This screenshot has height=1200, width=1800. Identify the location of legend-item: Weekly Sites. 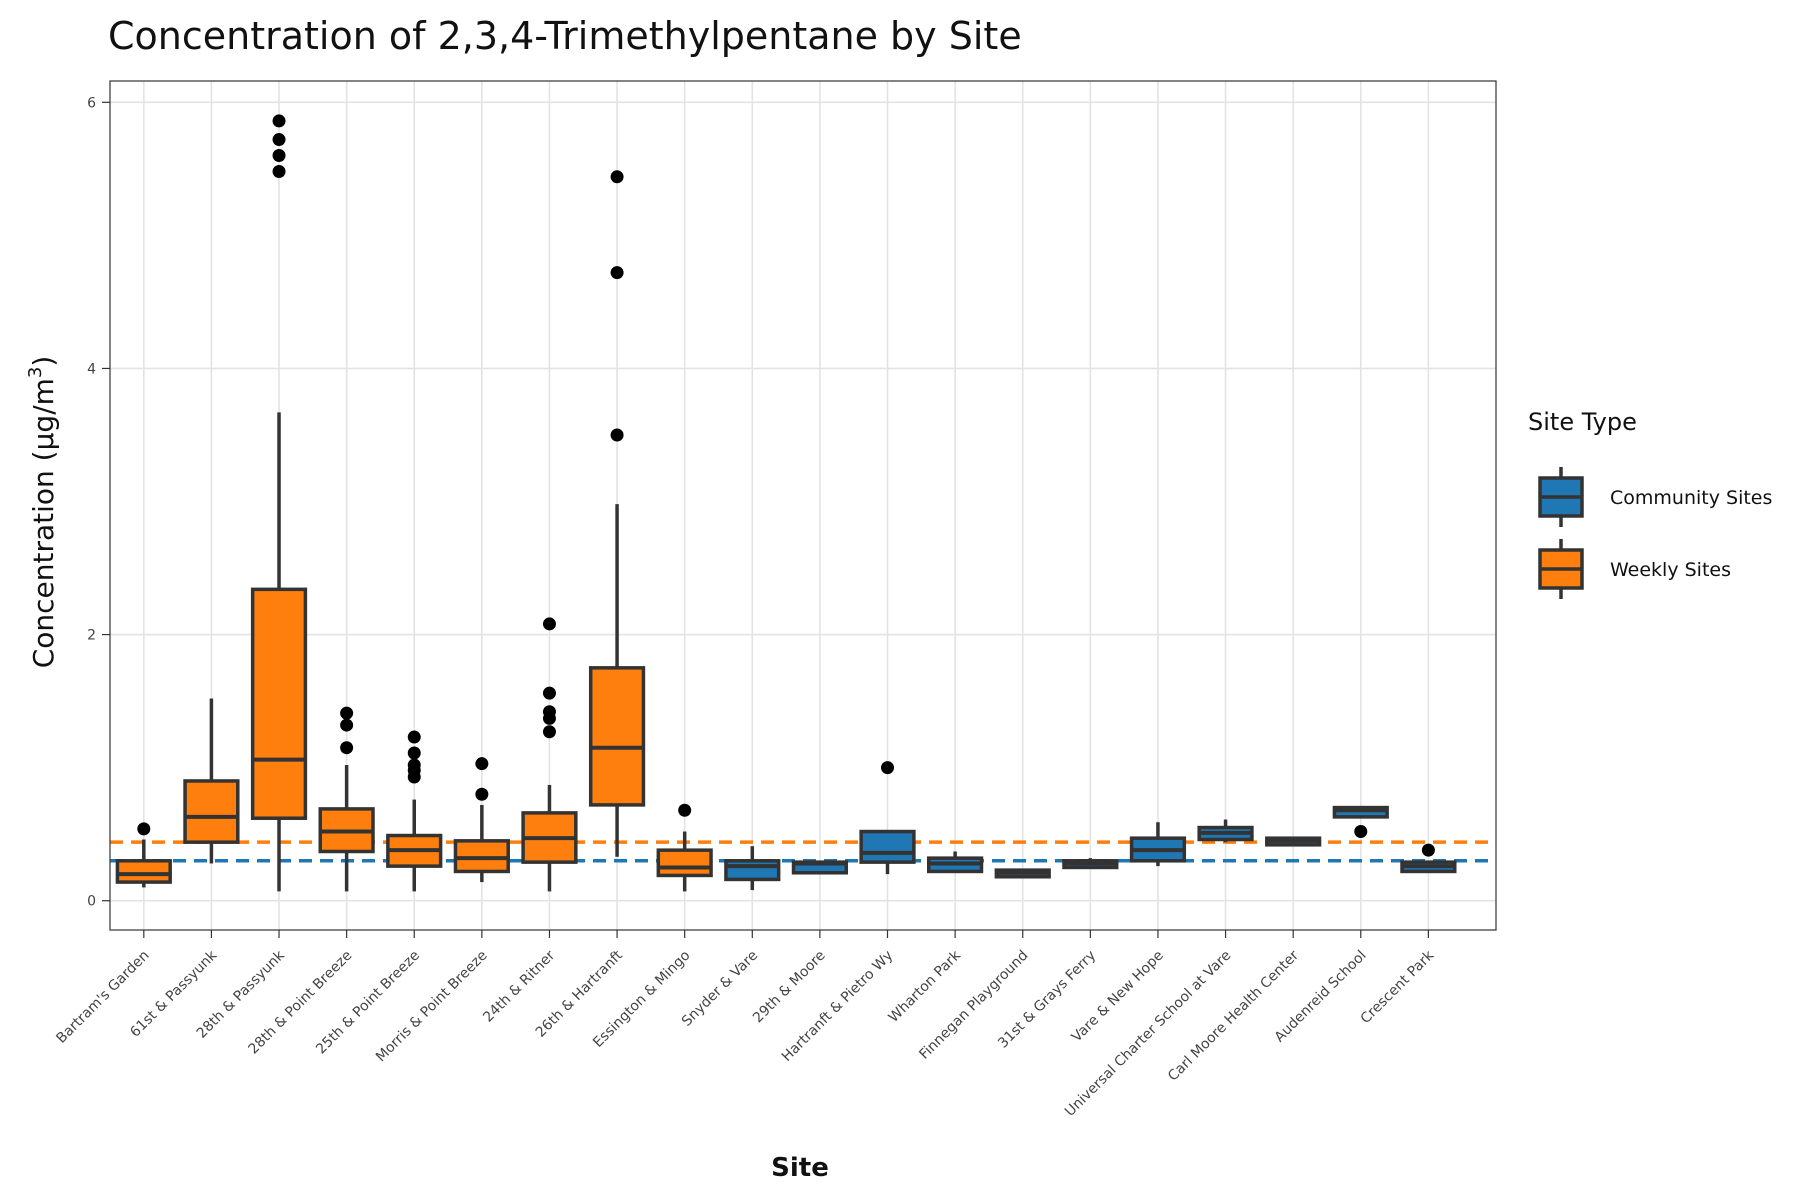
(1634, 569).